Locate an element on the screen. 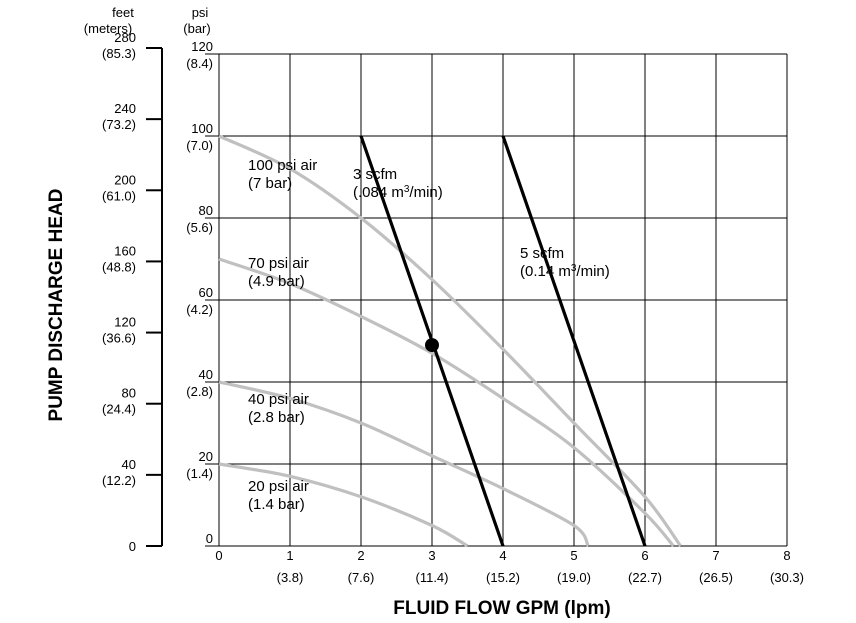 Image resolution: width=856 pixels, height=623 pixels. x-tick-label: 3 is located at coordinates (431, 555).